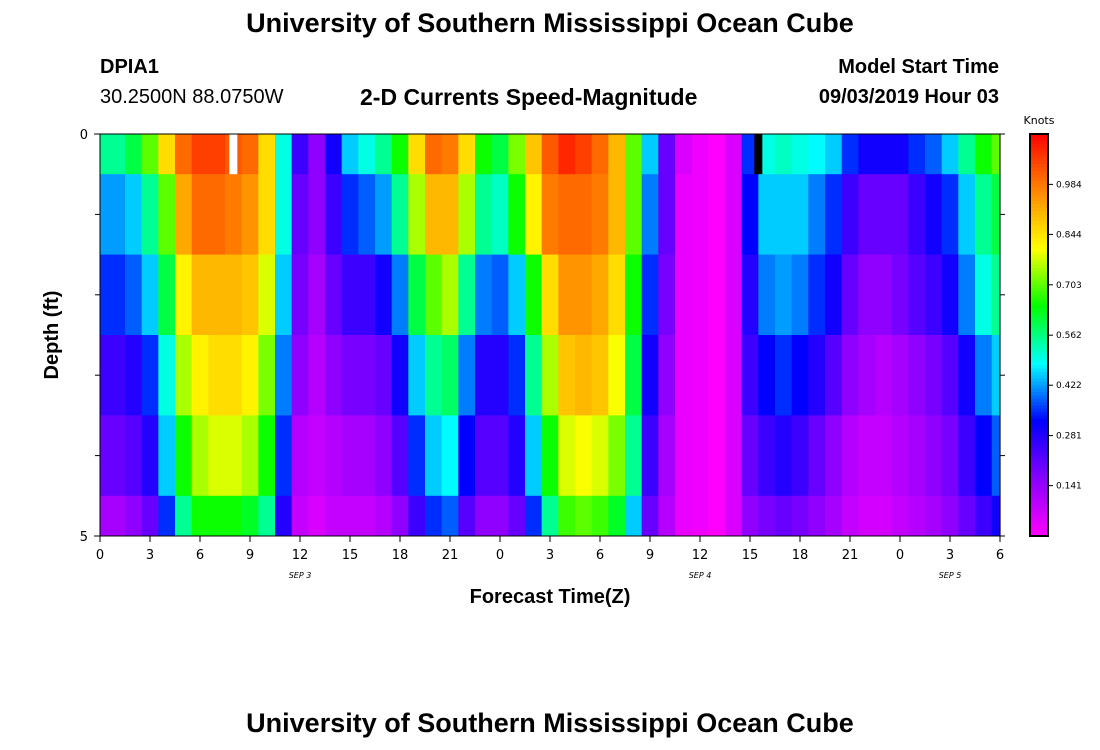 The height and width of the screenshot is (750, 1100). What do you see at coordinates (1069, 336) in the screenshot?
I see `colorbar-tick-label: 0.562` at bounding box center [1069, 336].